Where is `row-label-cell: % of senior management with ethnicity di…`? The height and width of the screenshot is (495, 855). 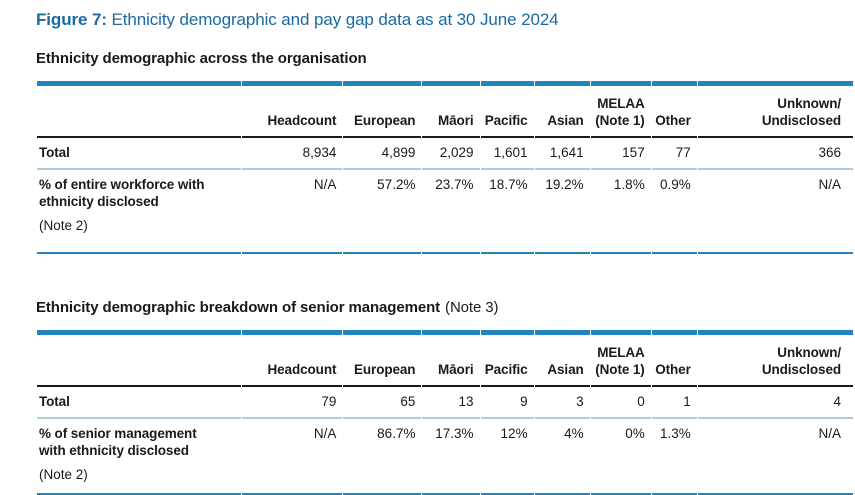 row-label-cell: % of senior management with ethnicity di… is located at coordinates (139, 457).